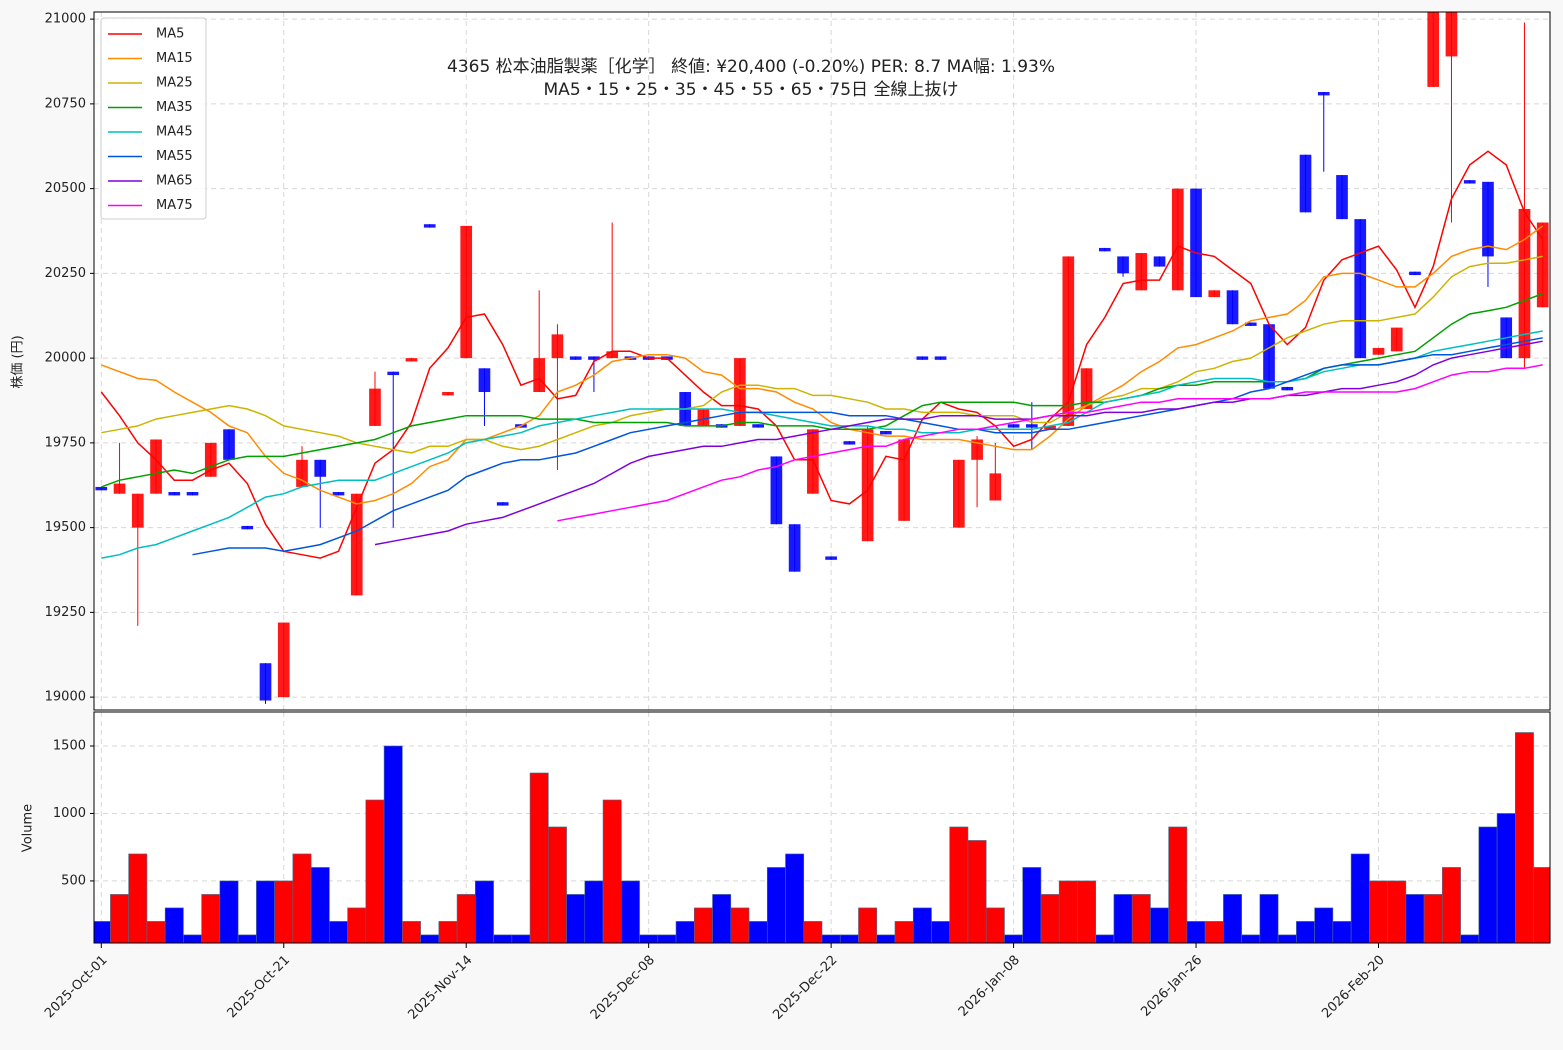  I want to click on ma-line, so click(958, 443).